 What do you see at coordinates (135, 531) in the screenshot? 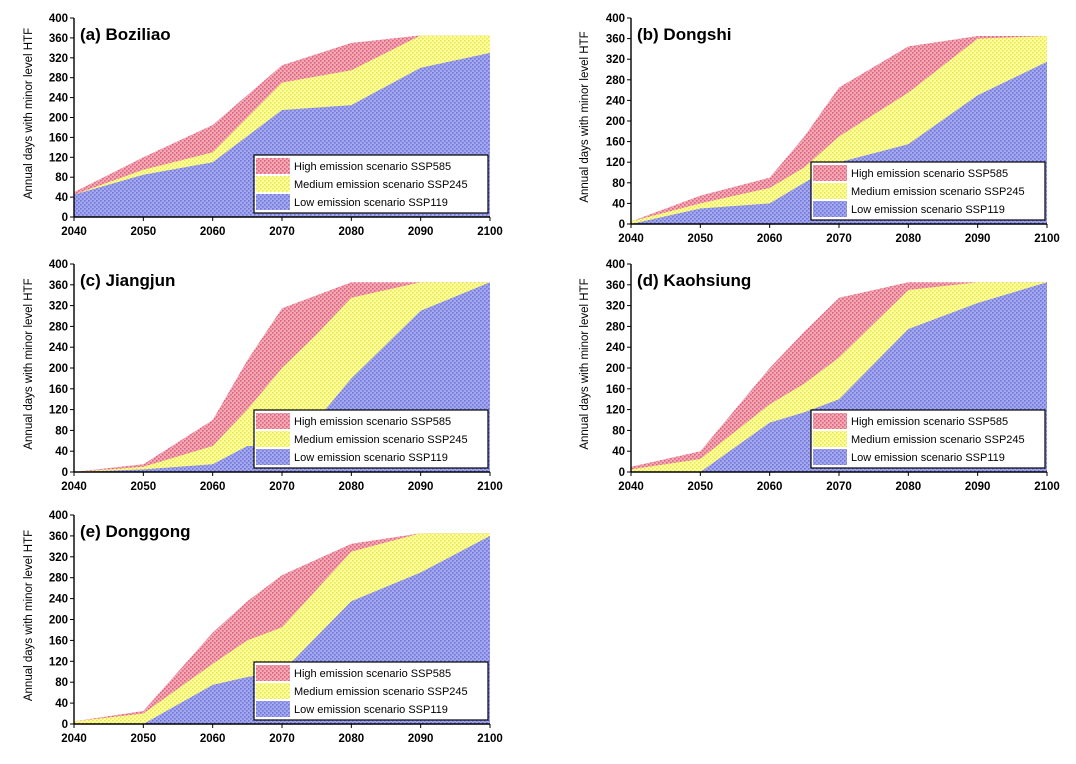
I see `panel-title: (e) Donggong` at bounding box center [135, 531].